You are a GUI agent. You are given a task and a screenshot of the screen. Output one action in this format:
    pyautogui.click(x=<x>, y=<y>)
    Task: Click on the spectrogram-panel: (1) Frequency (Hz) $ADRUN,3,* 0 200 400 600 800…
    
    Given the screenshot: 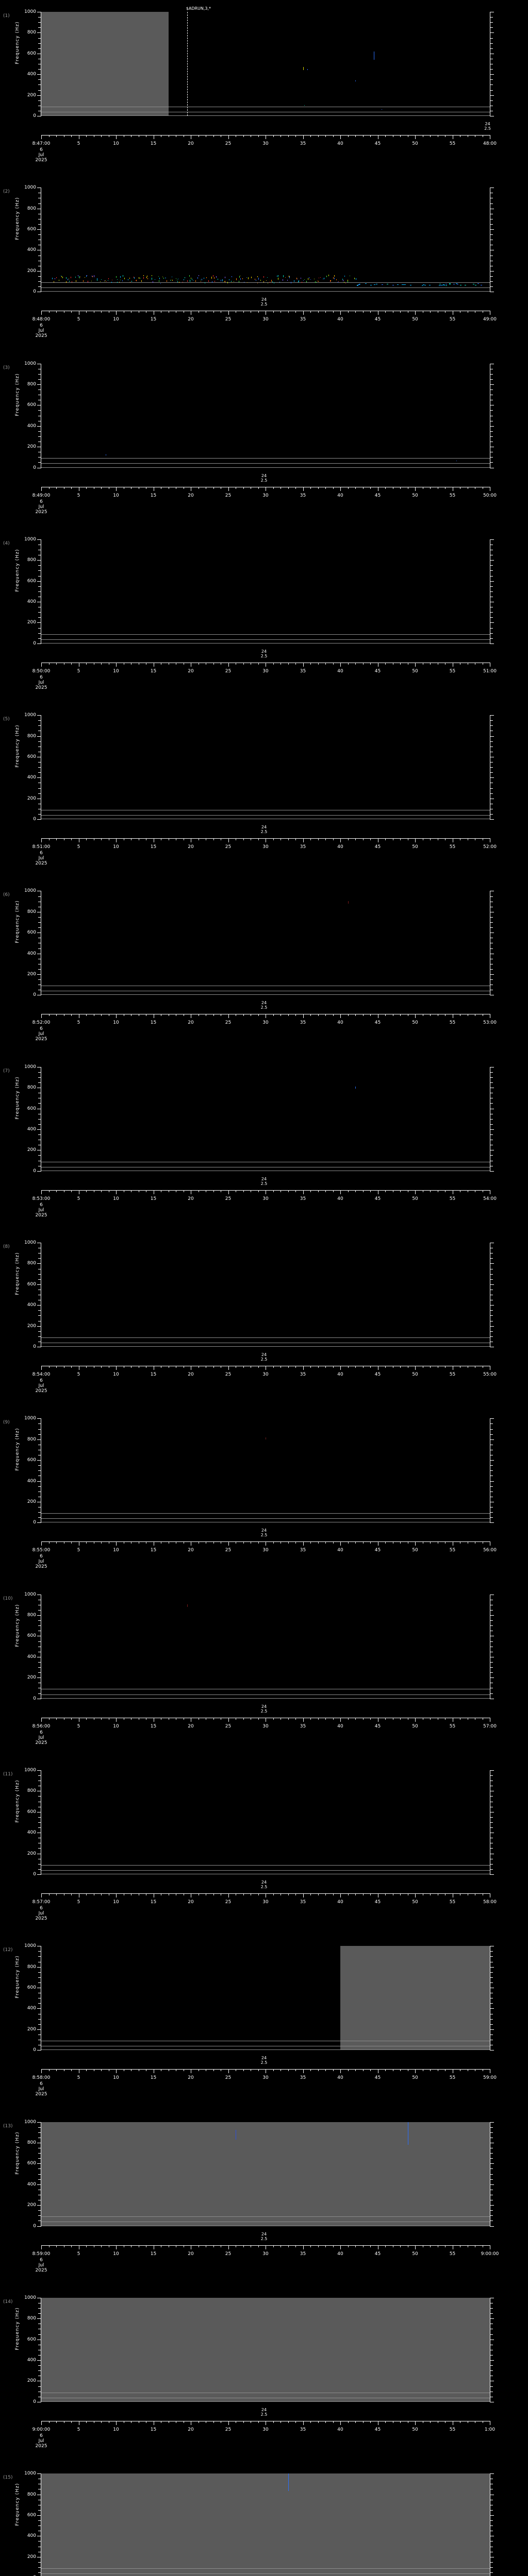 What is the action you would take?
    pyautogui.click(x=264, y=88)
    